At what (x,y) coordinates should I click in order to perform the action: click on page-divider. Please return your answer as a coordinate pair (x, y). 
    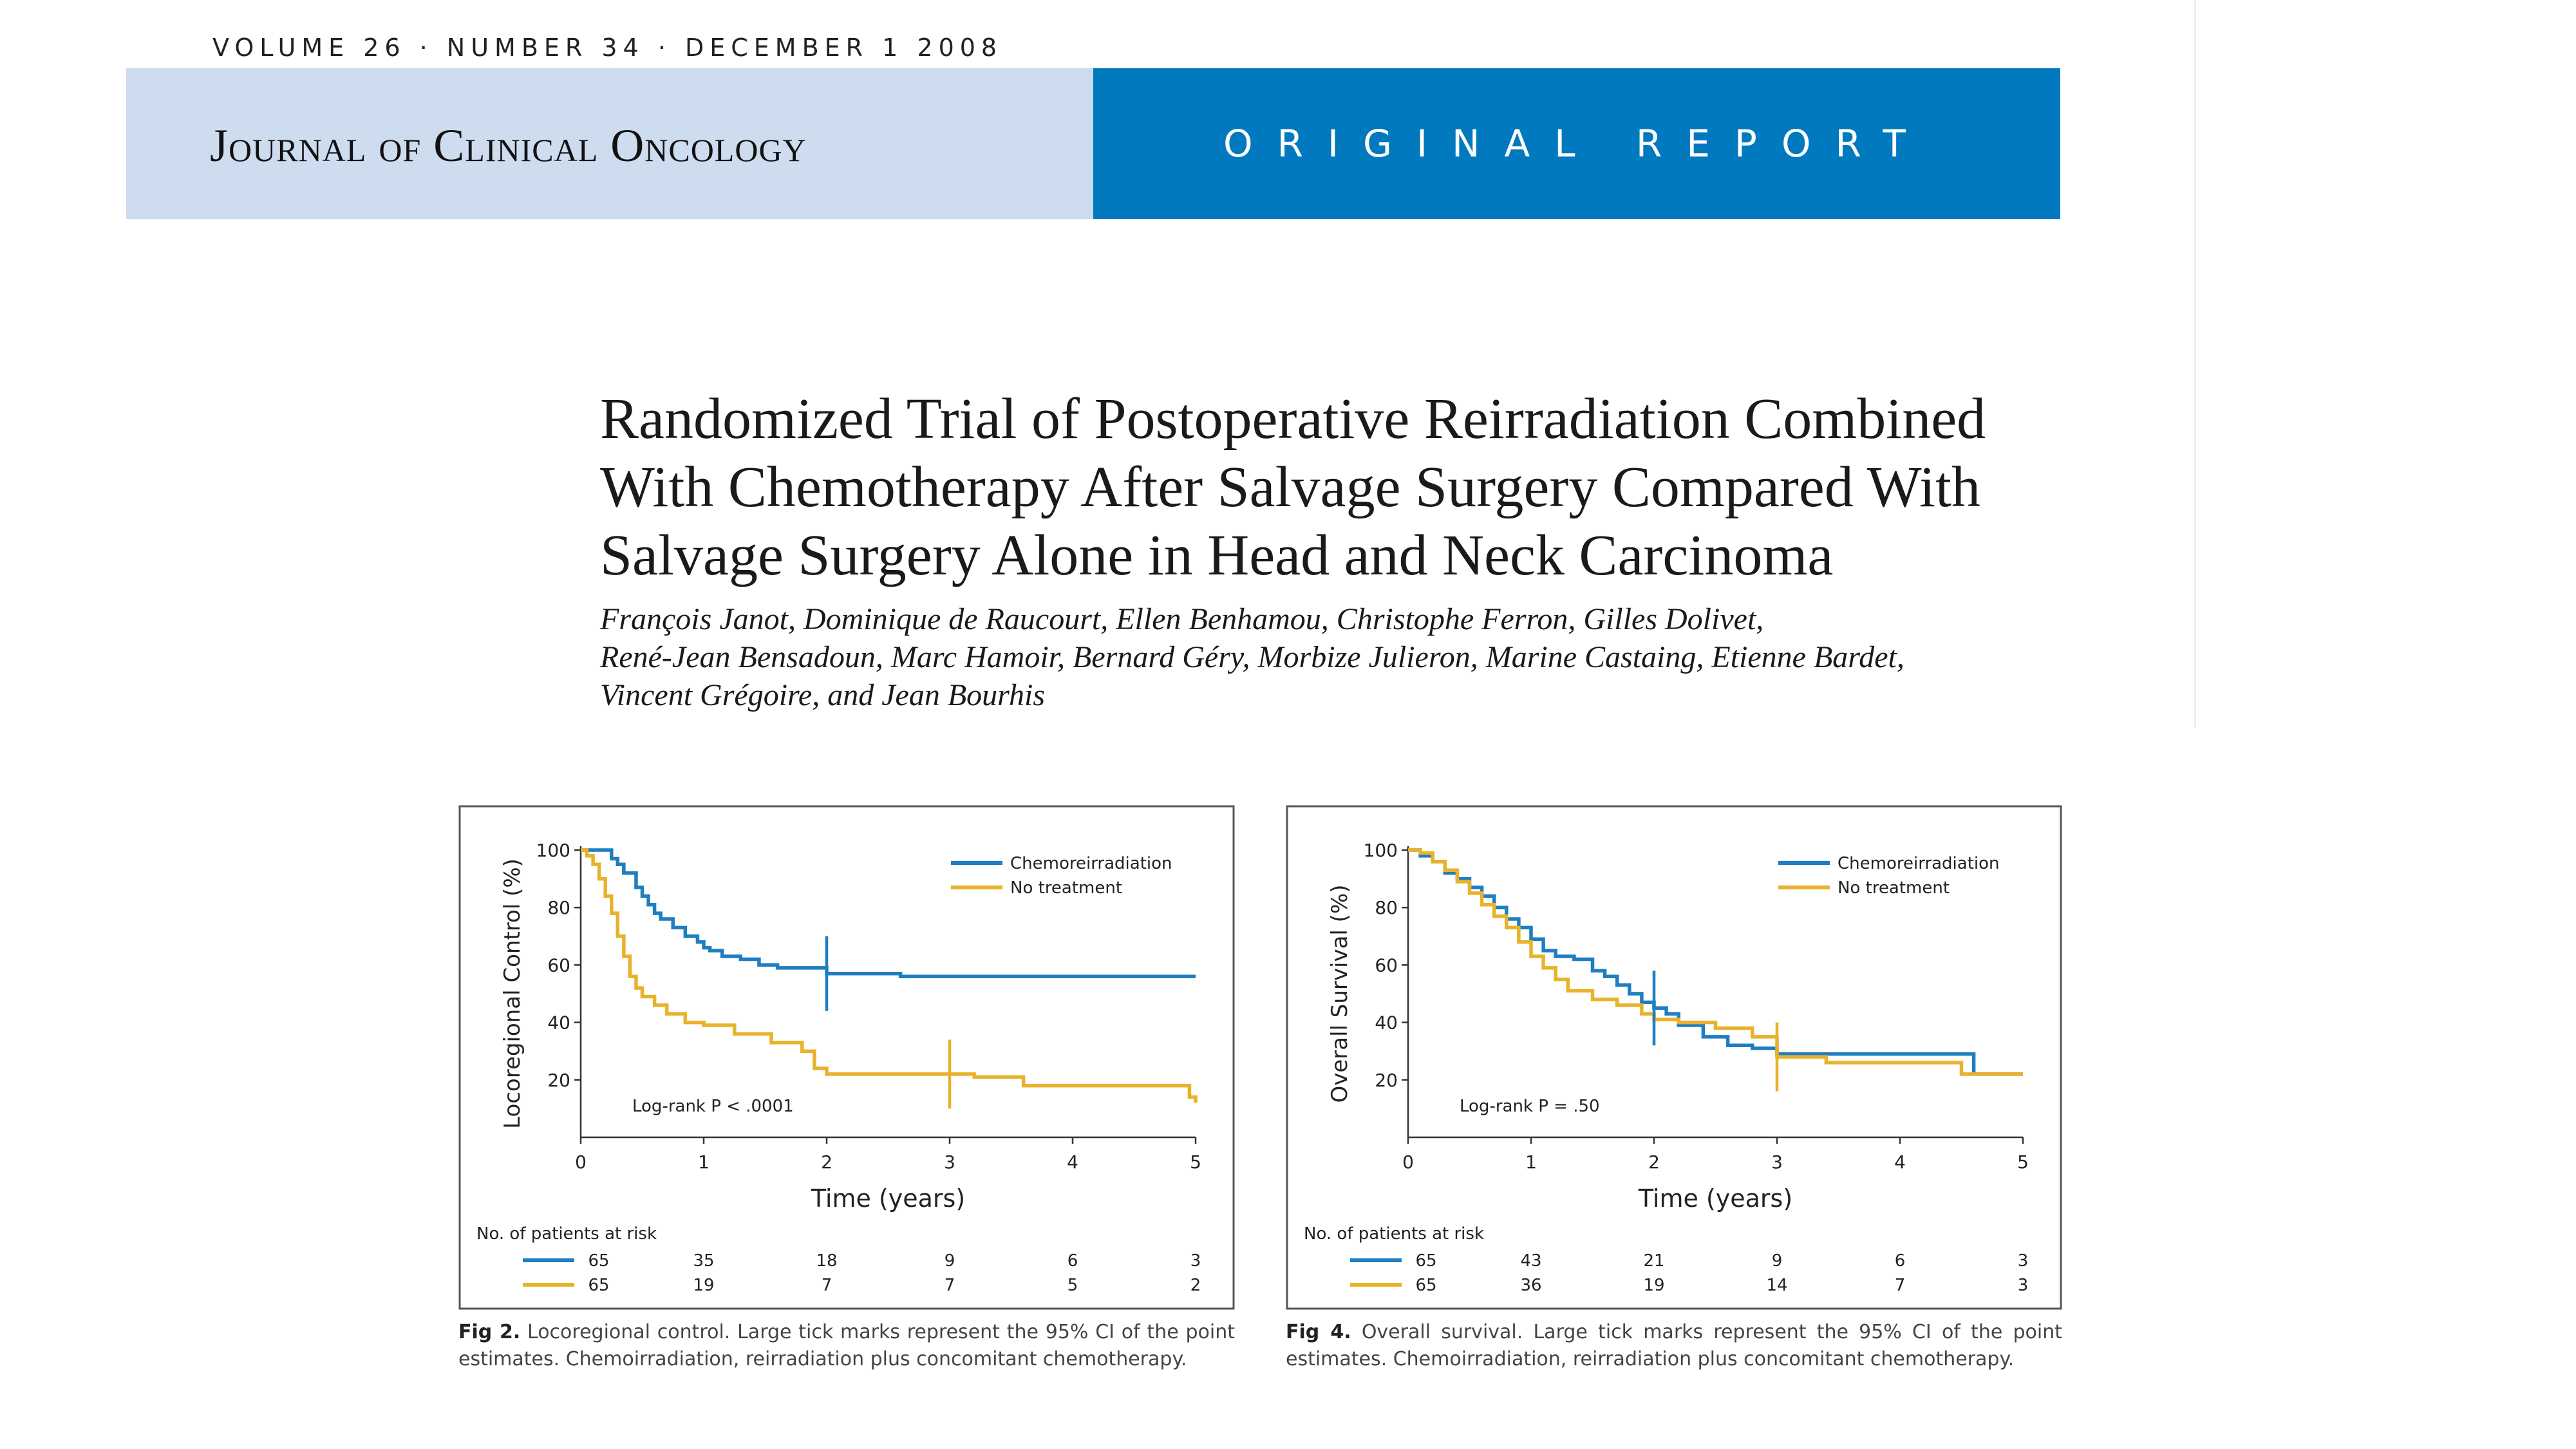
    Looking at the image, I should click on (2195, 364).